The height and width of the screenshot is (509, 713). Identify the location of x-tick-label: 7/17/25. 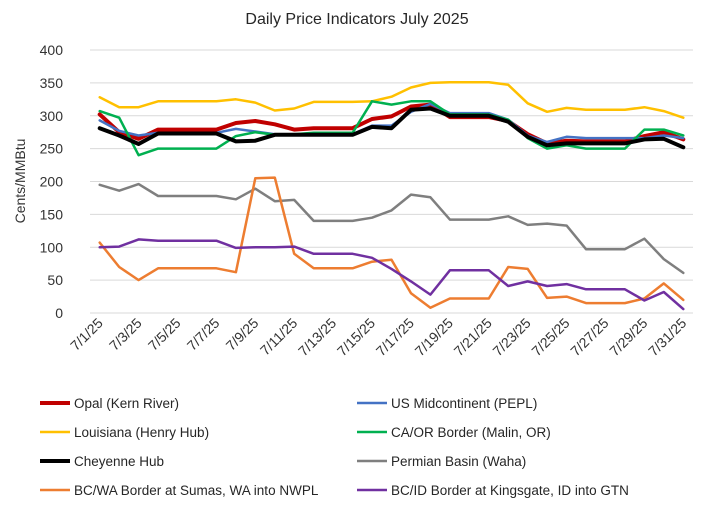
(395, 337).